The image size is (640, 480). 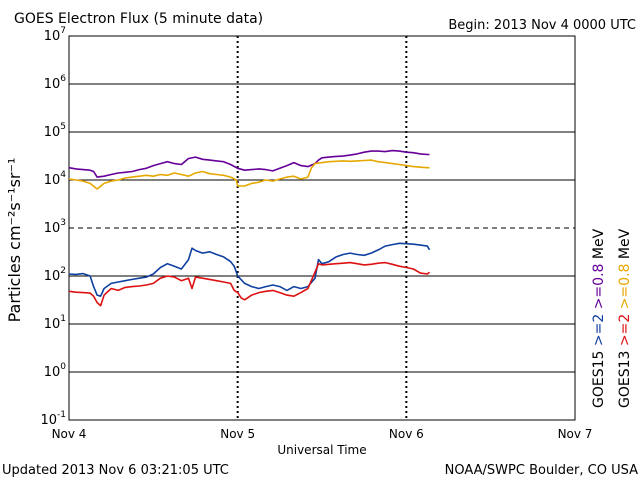 I want to click on y-tick-label: 10⁵, so click(x=55, y=131).